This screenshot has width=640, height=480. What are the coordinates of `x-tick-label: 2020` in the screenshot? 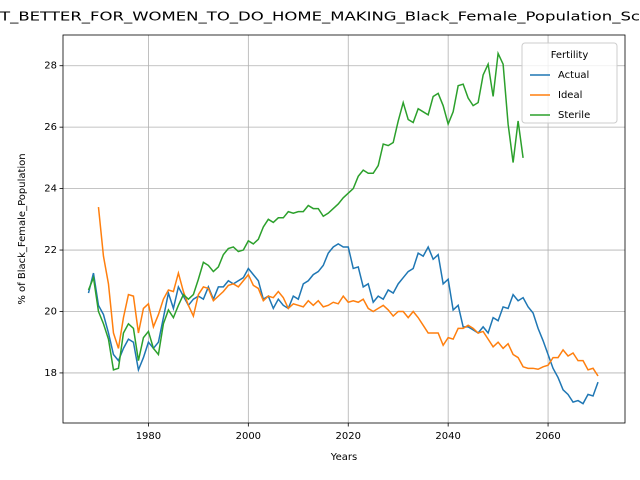 It's located at (348, 436).